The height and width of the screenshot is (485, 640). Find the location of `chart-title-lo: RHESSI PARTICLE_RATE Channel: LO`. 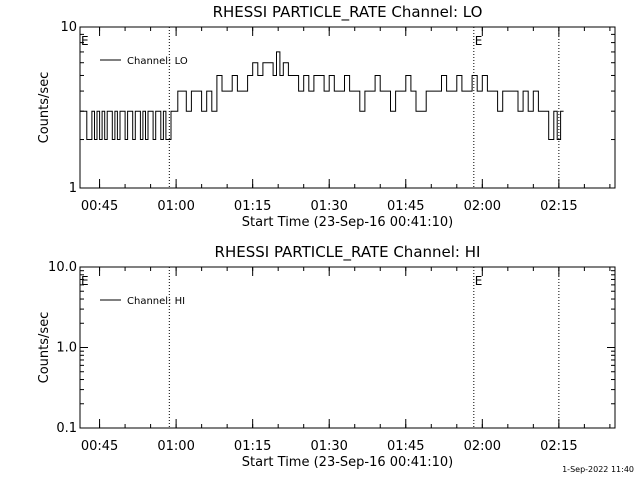

chart-title-lo: RHESSI PARTICLE_RATE Channel: LO is located at coordinates (348, 12).